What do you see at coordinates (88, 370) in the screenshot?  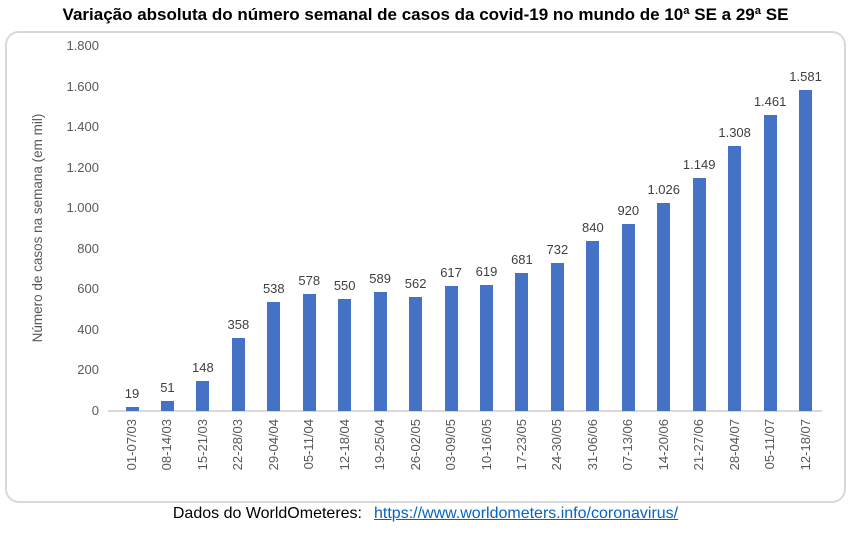 I see `y-tick-label: 200` at bounding box center [88, 370].